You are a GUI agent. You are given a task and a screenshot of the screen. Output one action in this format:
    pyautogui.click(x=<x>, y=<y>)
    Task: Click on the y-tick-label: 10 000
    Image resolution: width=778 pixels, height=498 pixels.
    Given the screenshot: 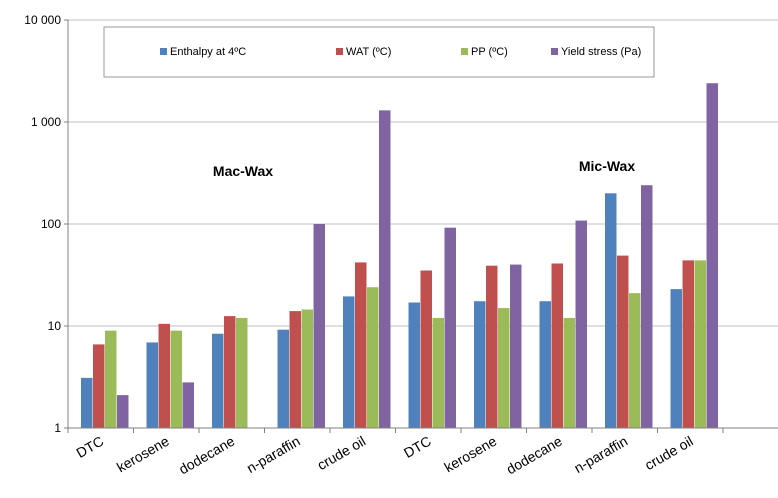 What is the action you would take?
    pyautogui.click(x=42, y=20)
    